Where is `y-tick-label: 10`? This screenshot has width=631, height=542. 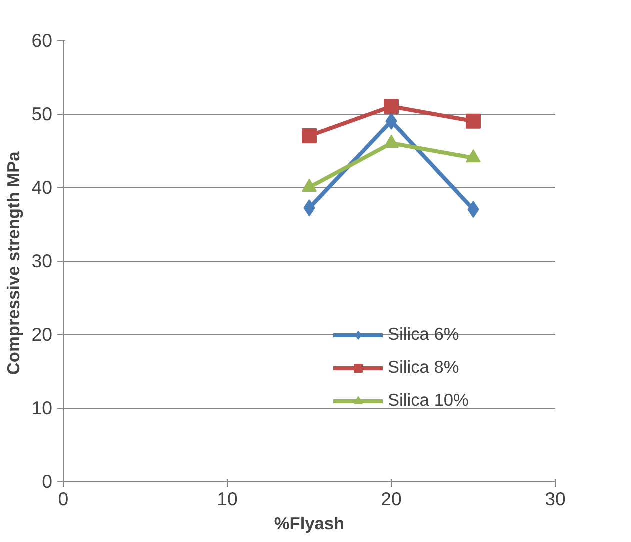 y-tick-label: 10 is located at coordinates (42, 408).